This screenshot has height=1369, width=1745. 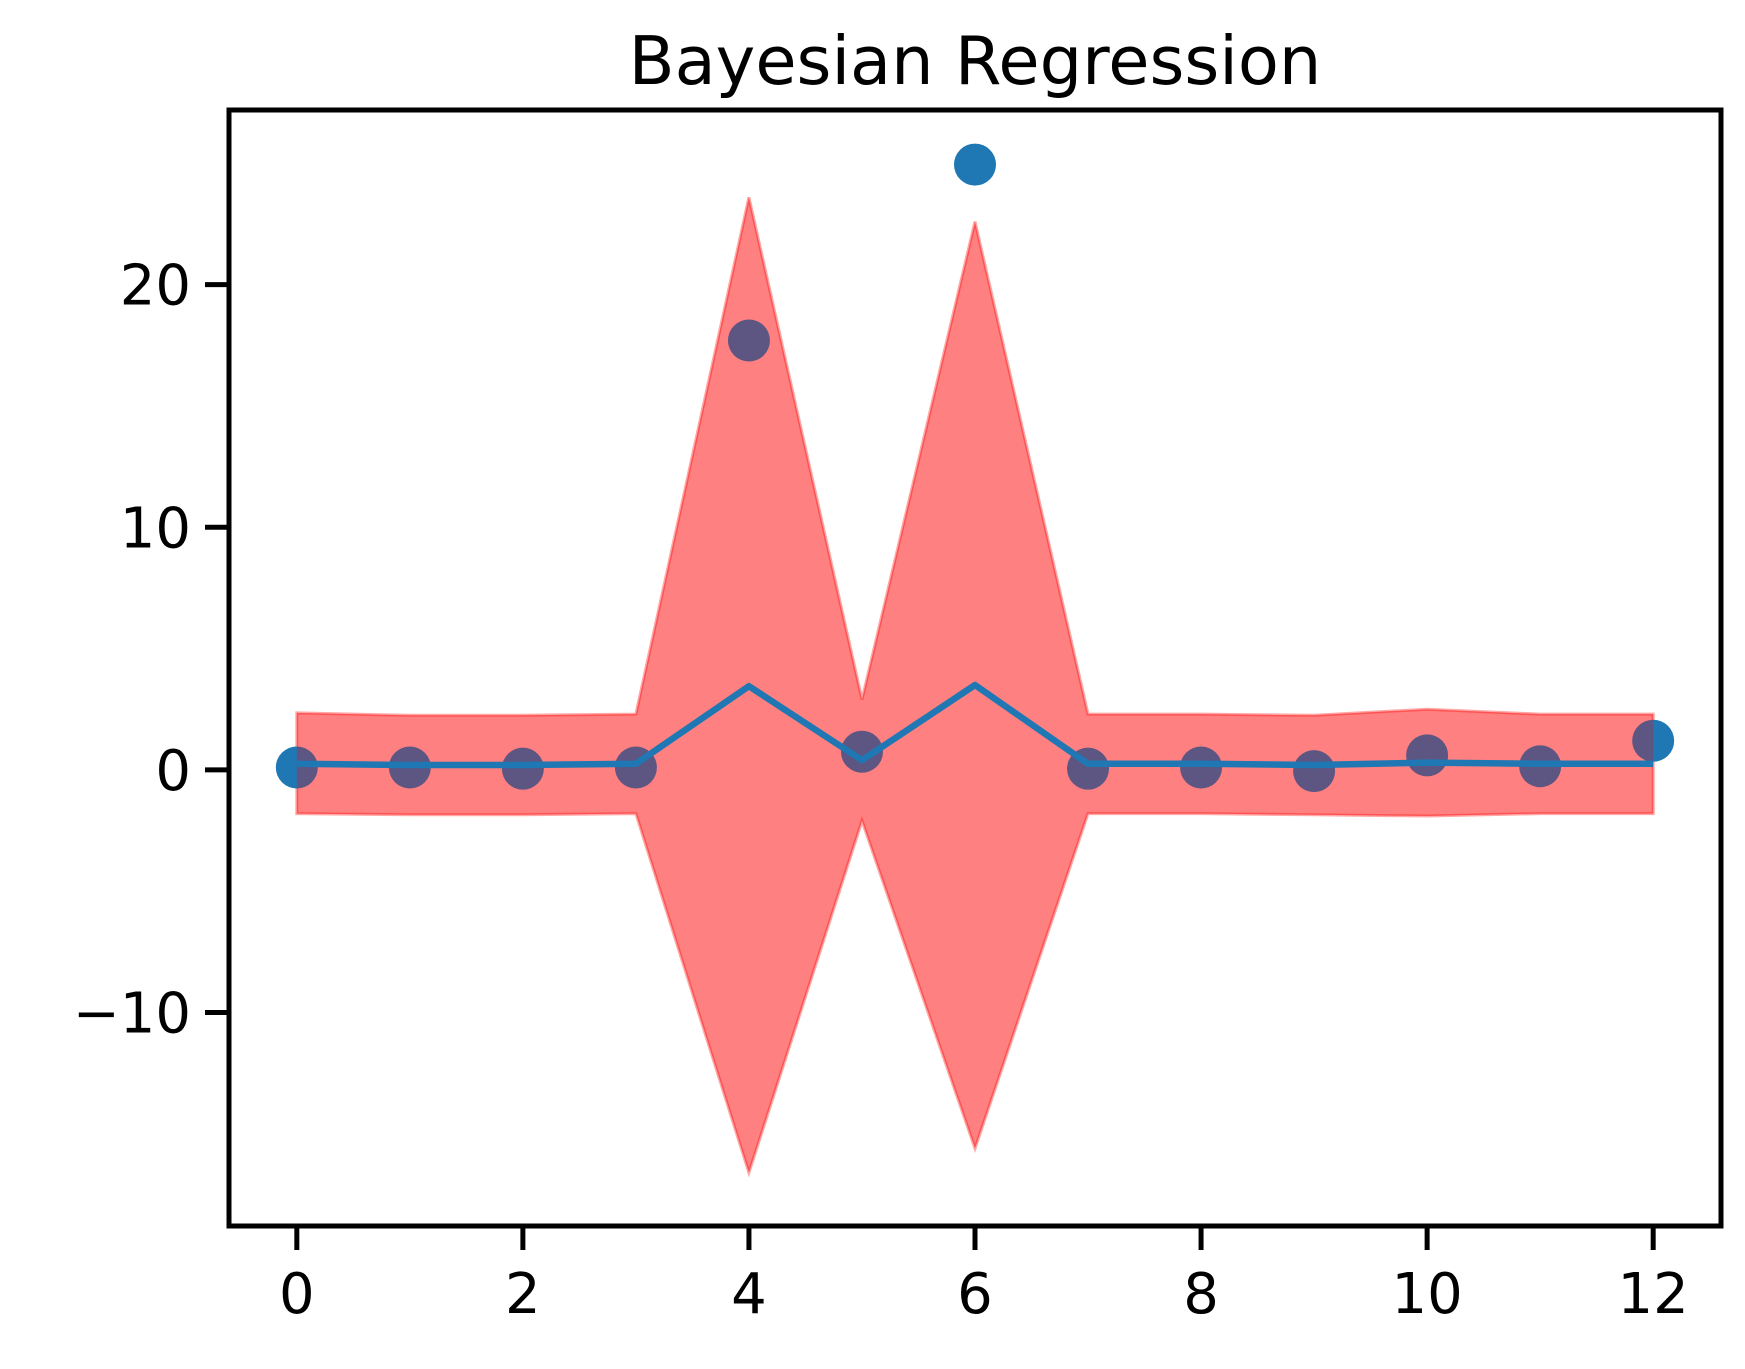 What do you see at coordinates (132, 1014) in the screenshot?
I see `y-tick-label: −10` at bounding box center [132, 1014].